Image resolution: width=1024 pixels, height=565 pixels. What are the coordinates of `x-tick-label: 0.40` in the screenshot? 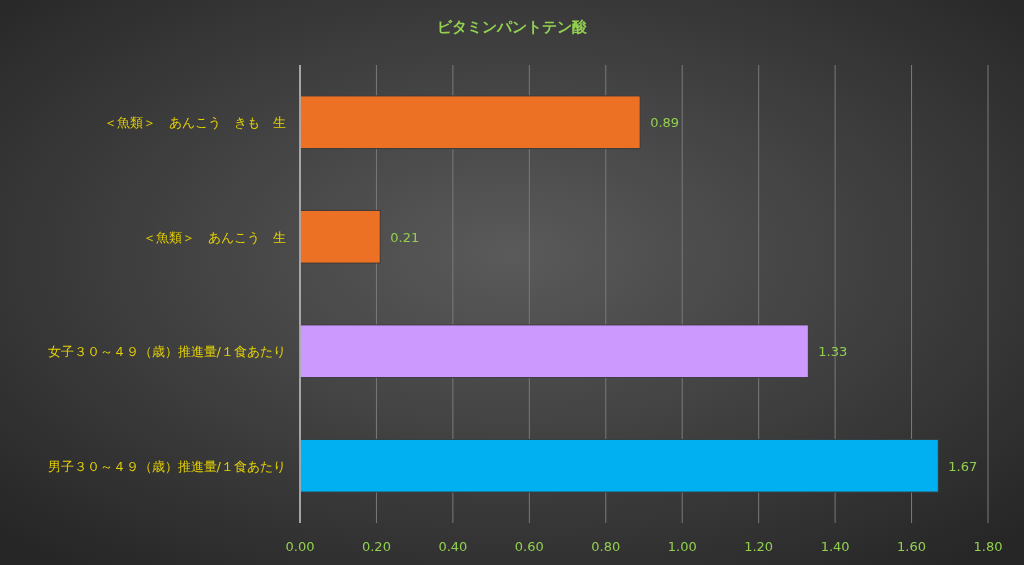 It's located at (453, 546).